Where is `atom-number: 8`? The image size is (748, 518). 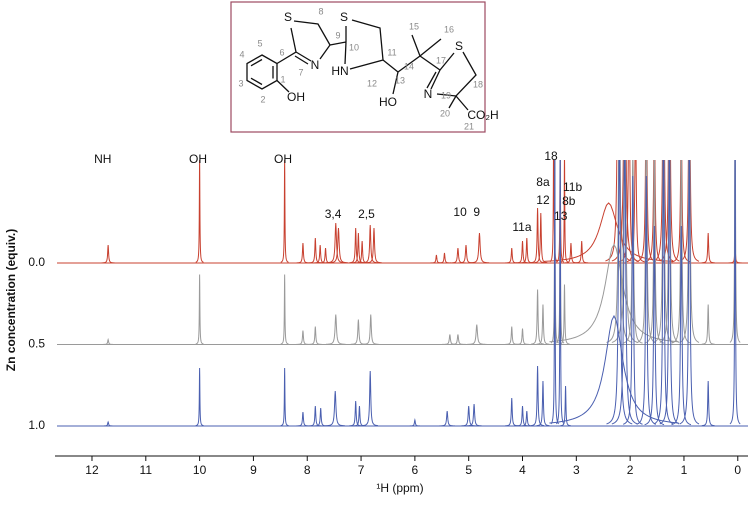
atom-number: 8 is located at coordinates (320, 11).